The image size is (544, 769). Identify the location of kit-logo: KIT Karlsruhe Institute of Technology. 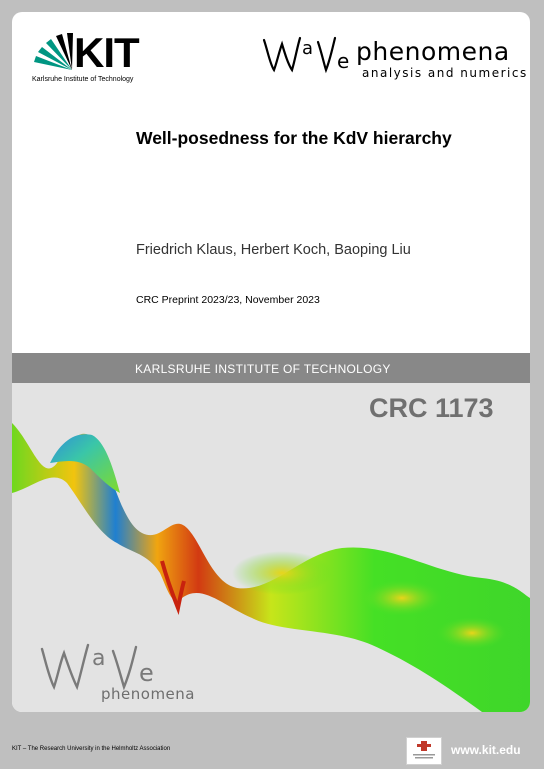
(87, 61).